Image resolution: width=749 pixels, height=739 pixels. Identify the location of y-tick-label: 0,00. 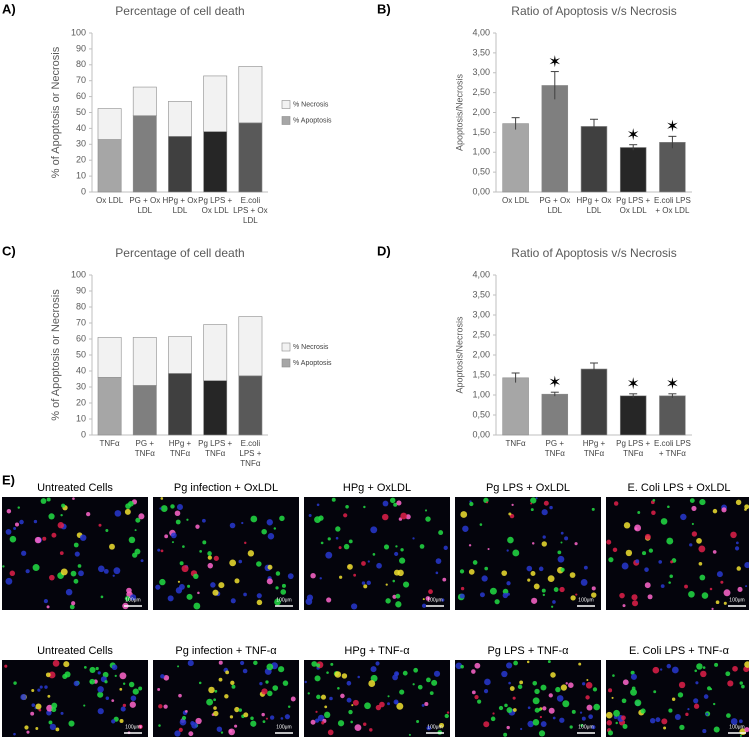
(481, 191).